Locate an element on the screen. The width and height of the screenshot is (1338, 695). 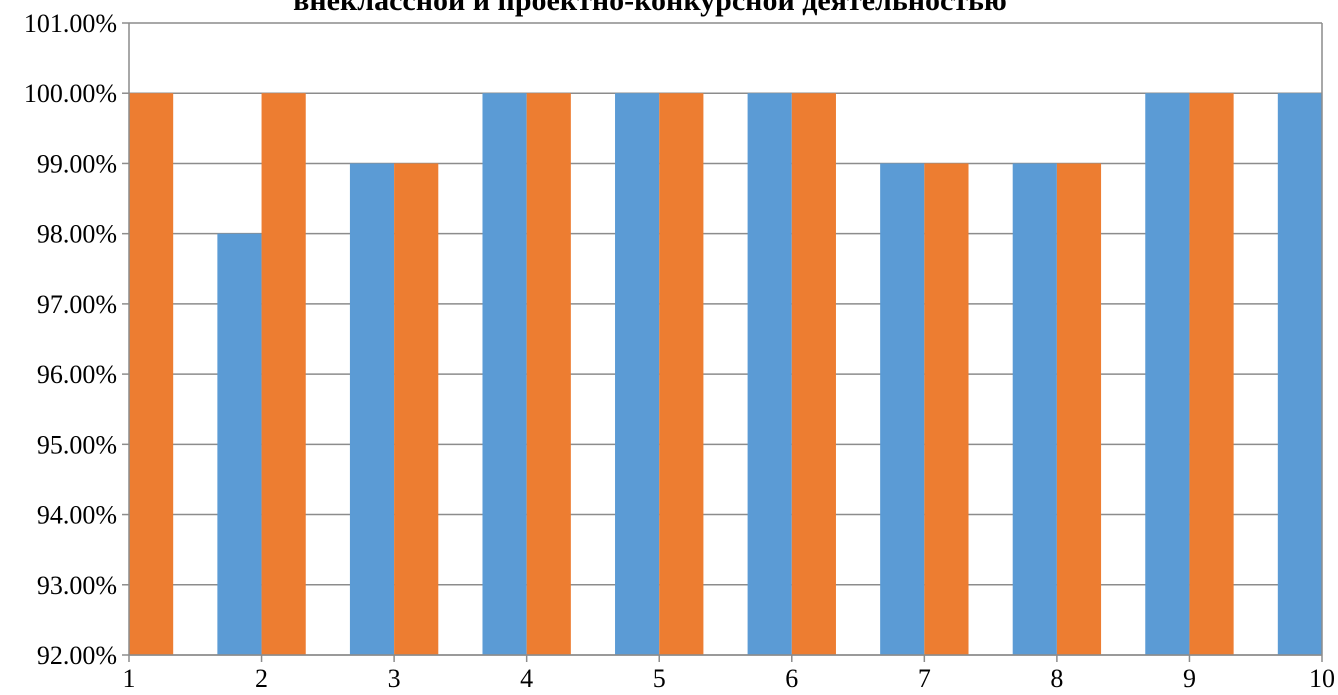
y-tick-label: 100.00% is located at coordinates (70, 93).